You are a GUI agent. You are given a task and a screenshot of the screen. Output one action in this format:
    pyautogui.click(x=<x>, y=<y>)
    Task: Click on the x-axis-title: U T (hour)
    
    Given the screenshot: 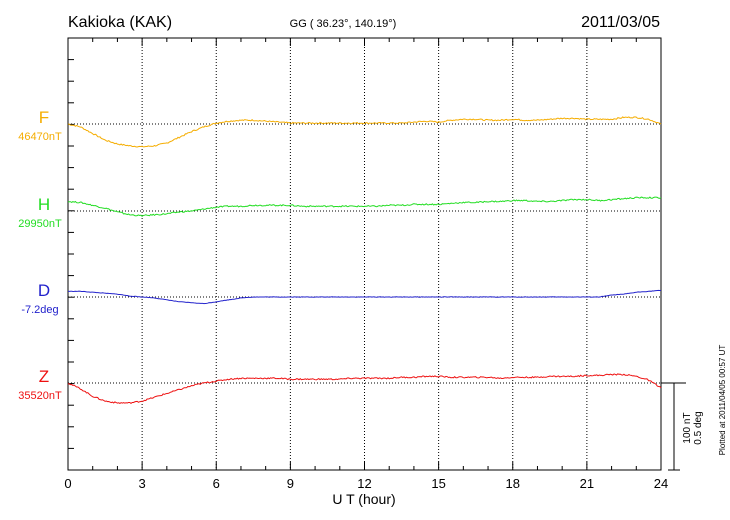 What is the action you would take?
    pyautogui.click(x=363, y=499)
    